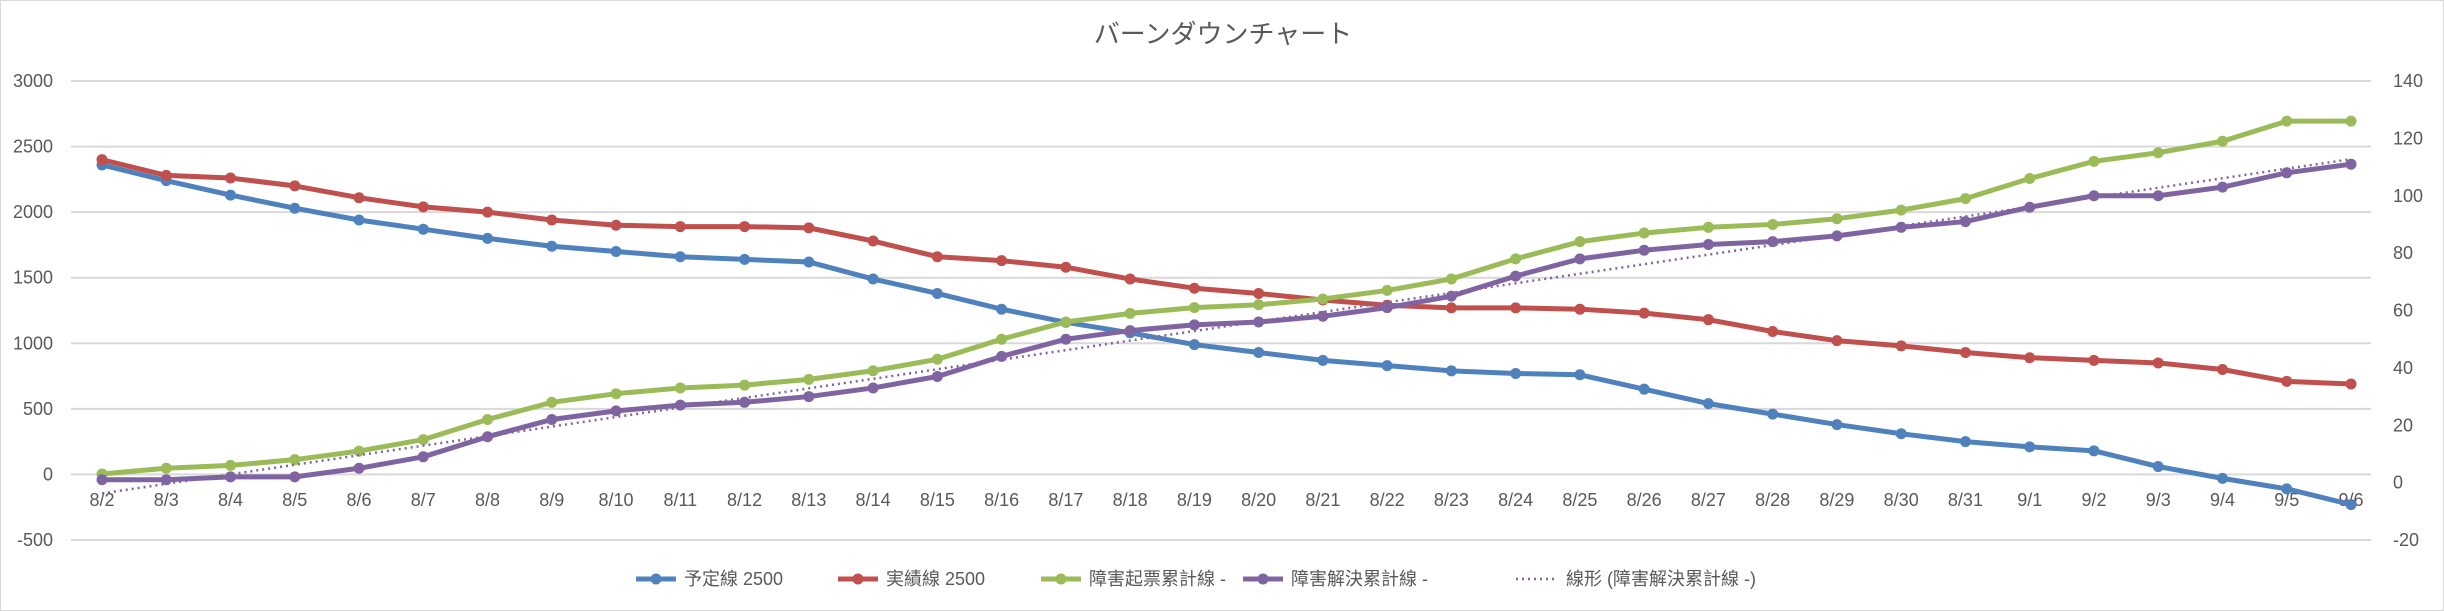 The height and width of the screenshot is (611, 2444). Describe the element at coordinates (2403, 368) in the screenshot. I see `right-tick-label: 40` at that location.